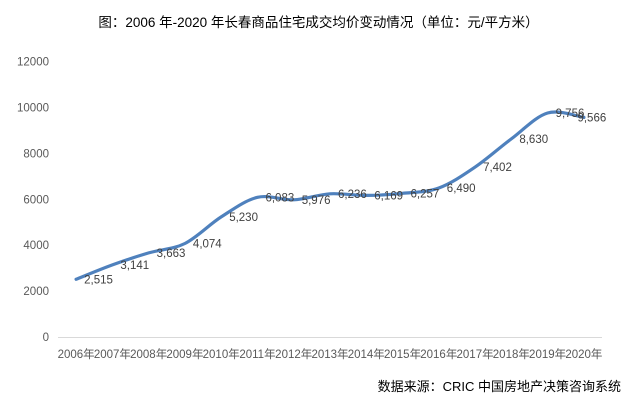  Describe the element at coordinates (46, 338) in the screenshot. I see `y-axis-tick-label: 0` at that location.